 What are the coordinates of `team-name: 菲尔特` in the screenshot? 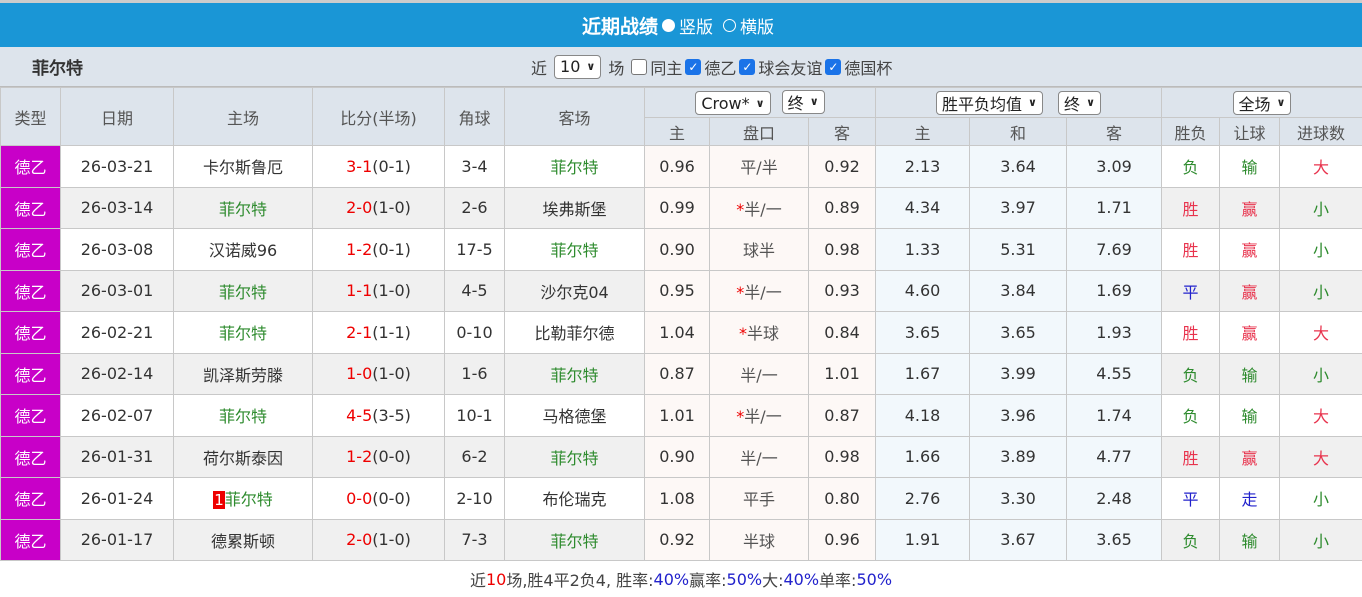 It's located at (57, 66).